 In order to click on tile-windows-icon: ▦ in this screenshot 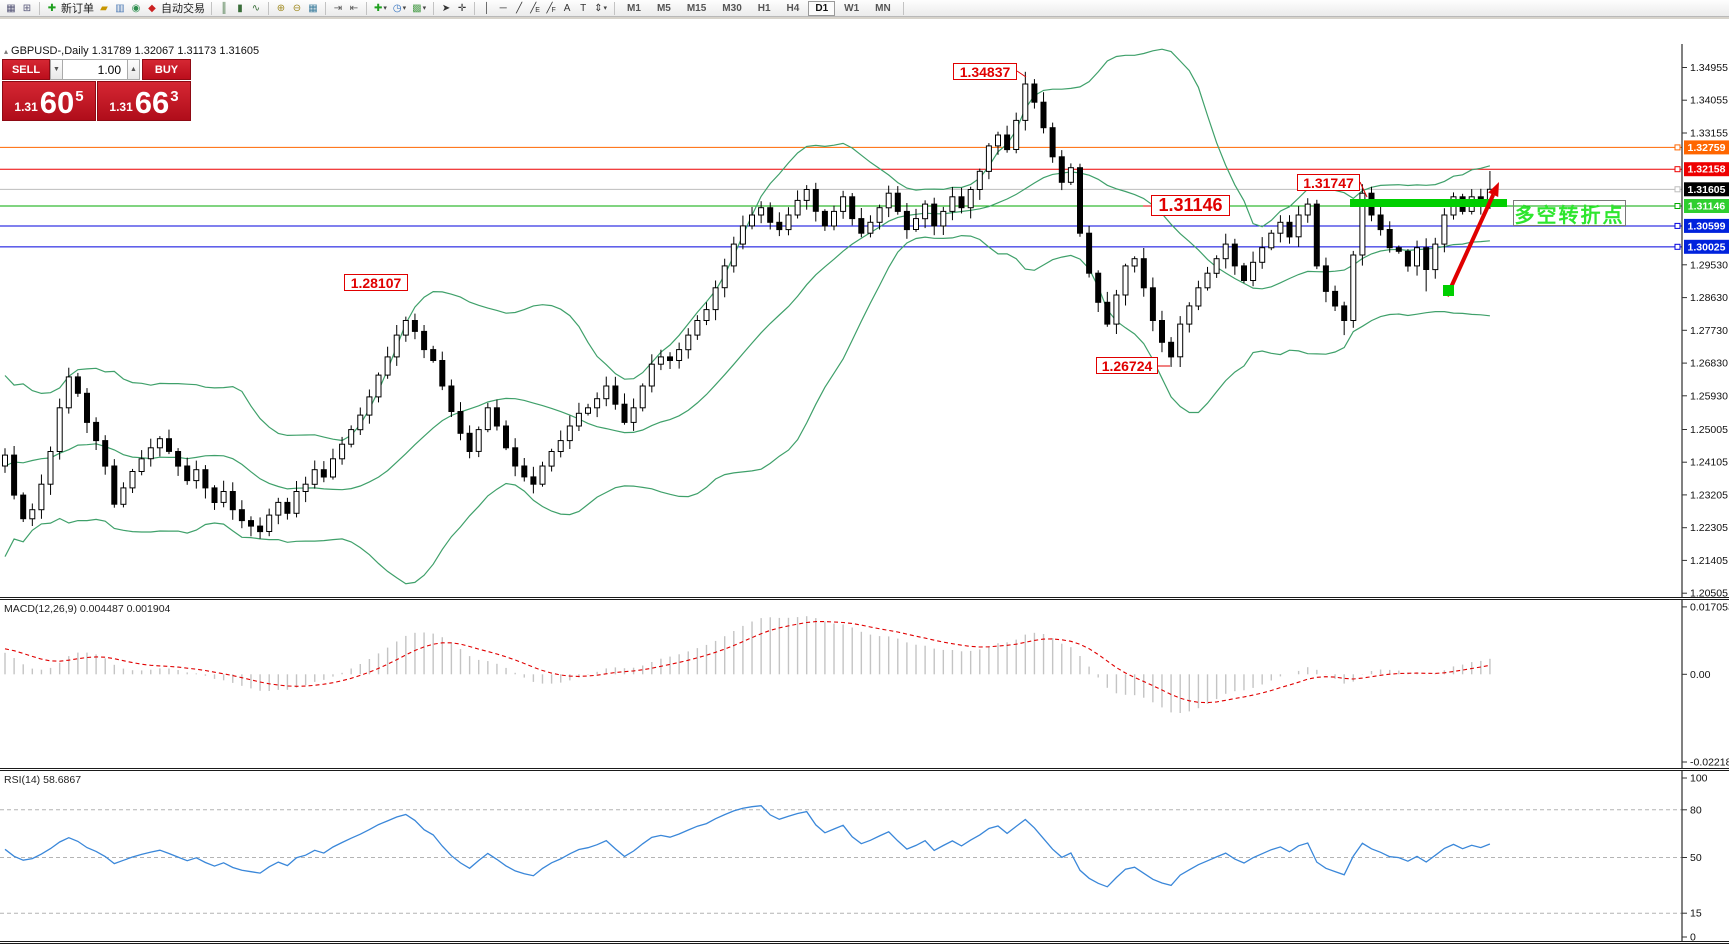, I will do `click(313, 8)`.